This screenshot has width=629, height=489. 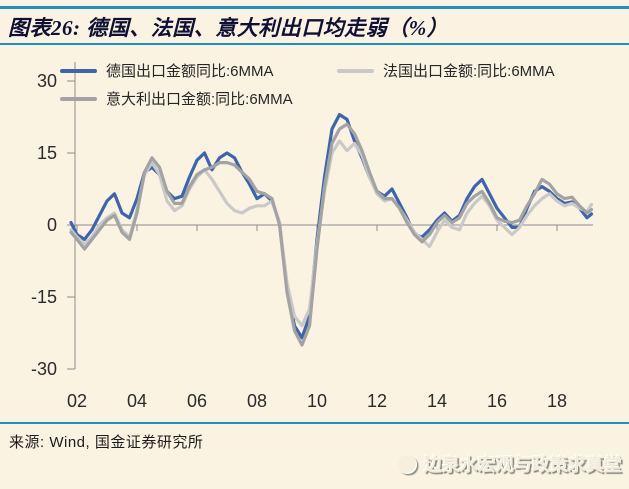 I want to click on legend-item-france: 法国出口金额:同比:6MMA, so click(x=446, y=70).